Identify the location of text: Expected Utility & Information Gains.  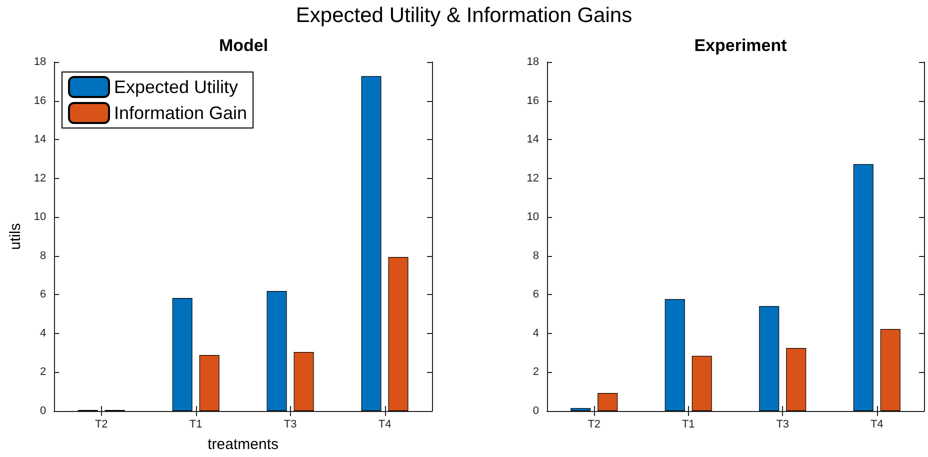
(464, 16).